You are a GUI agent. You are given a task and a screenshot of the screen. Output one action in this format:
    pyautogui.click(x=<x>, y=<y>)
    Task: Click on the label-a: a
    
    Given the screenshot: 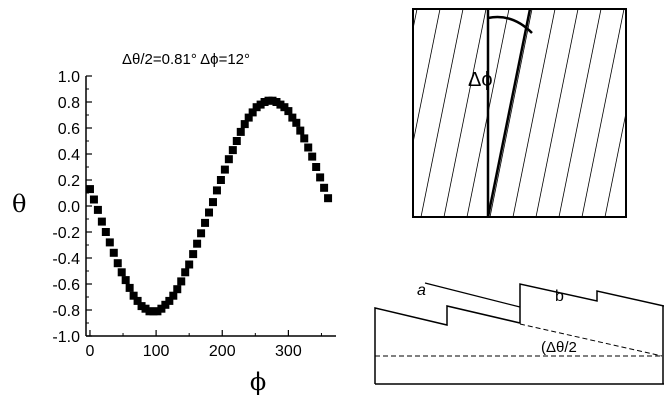 What is the action you would take?
    pyautogui.click(x=421, y=290)
    